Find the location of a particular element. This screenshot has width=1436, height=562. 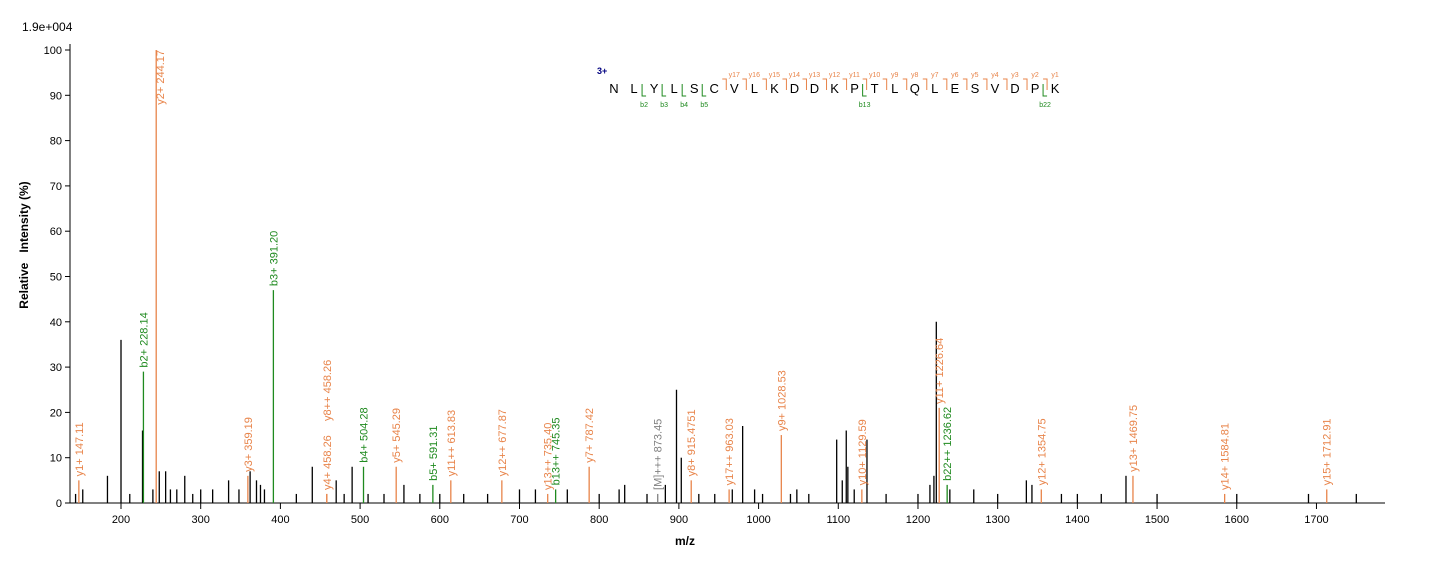

x-tick-label: 200 is located at coordinates (121, 520).